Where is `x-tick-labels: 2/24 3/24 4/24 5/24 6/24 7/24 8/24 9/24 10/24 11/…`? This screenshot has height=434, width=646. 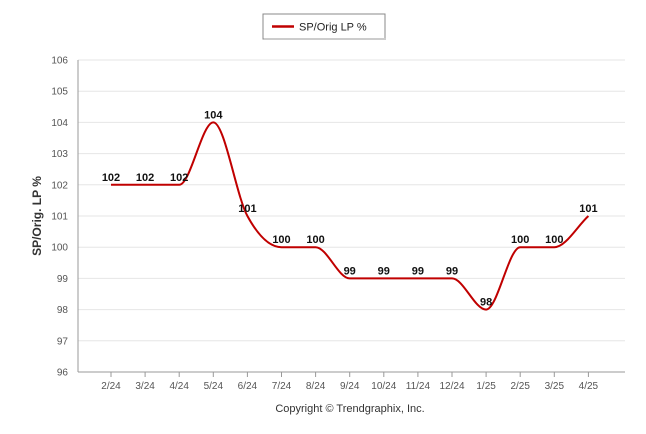
x-tick-labels: 2/24 3/24 4/24 5/24 6/24 7/24 8/24 9/24 10/24 11/… is located at coordinates (349, 386).